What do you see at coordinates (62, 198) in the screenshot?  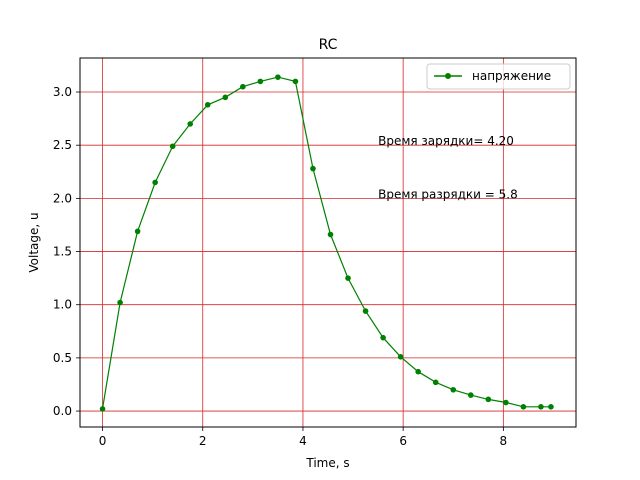 I see `y-tick-label: 2.0` at bounding box center [62, 198].